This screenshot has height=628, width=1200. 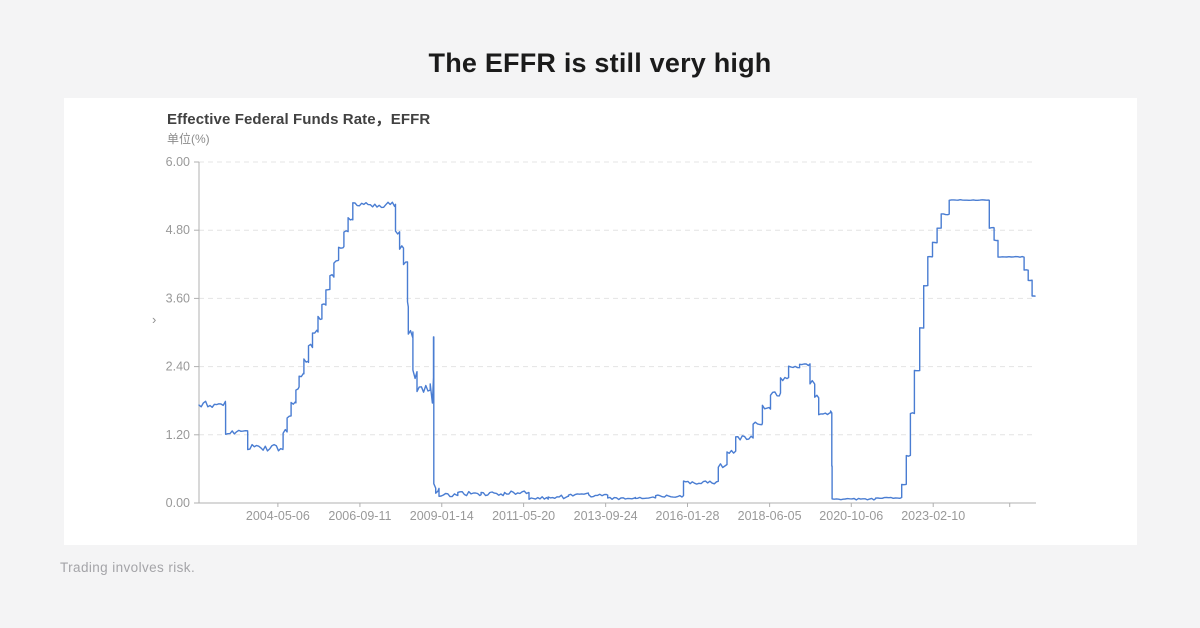 I want to click on chart-title: Effective Federal Funds Rate，EFFR, so click(x=299, y=119).